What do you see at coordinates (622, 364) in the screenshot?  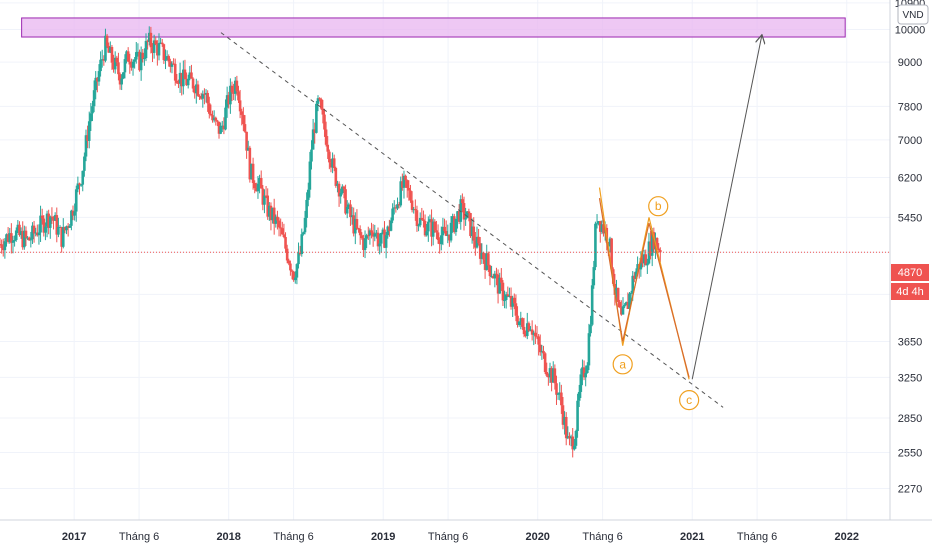 I see `wave-label-a: a` at bounding box center [622, 364].